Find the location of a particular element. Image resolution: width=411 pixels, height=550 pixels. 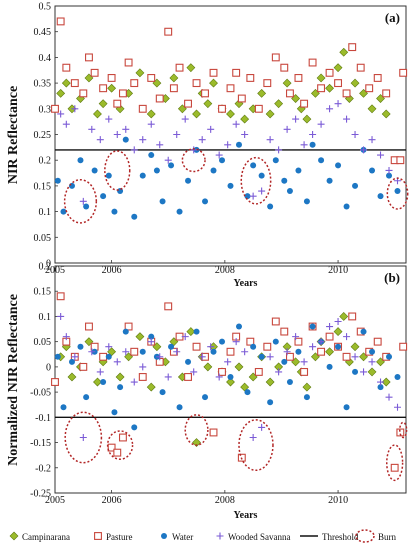

legend-item-pasture: Pasture is located at coordinates (113, 537).